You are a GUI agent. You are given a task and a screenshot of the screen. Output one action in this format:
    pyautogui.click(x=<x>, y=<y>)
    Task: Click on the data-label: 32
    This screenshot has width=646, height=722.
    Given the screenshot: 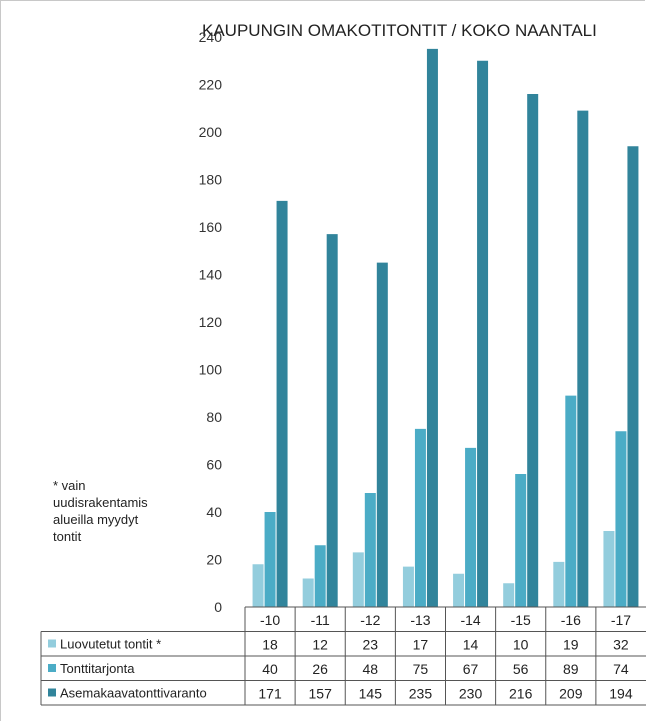 What is the action you would take?
    pyautogui.click(x=621, y=645)
    